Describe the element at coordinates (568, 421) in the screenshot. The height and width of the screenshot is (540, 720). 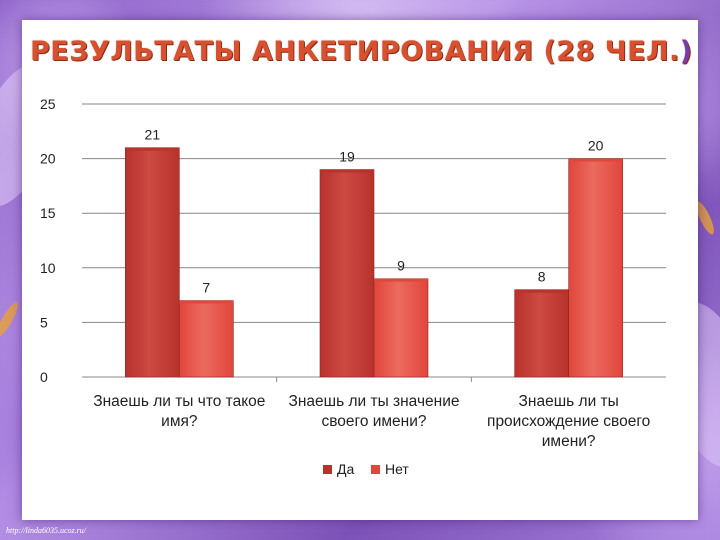
I see `x-category-label: происхождение своего` at that location.